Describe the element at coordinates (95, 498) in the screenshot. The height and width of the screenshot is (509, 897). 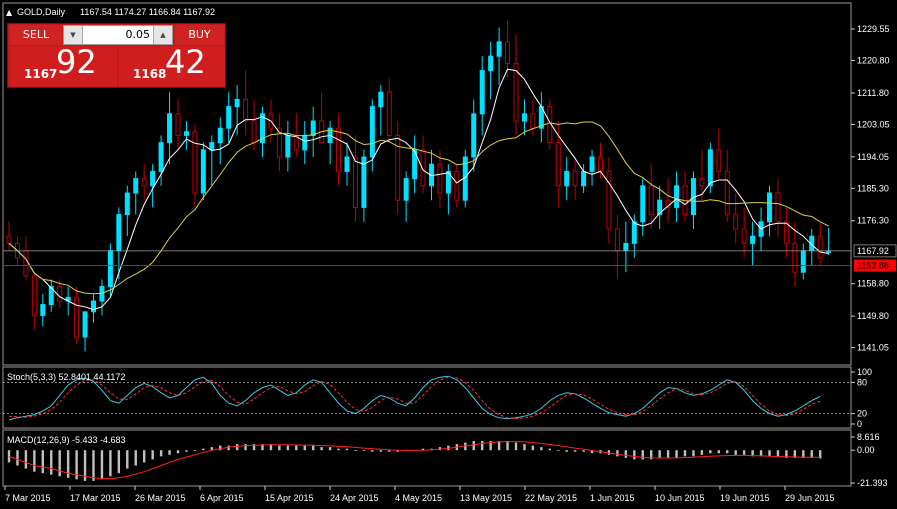
I see `x-axis-label: 17 Mar 2015` at that location.